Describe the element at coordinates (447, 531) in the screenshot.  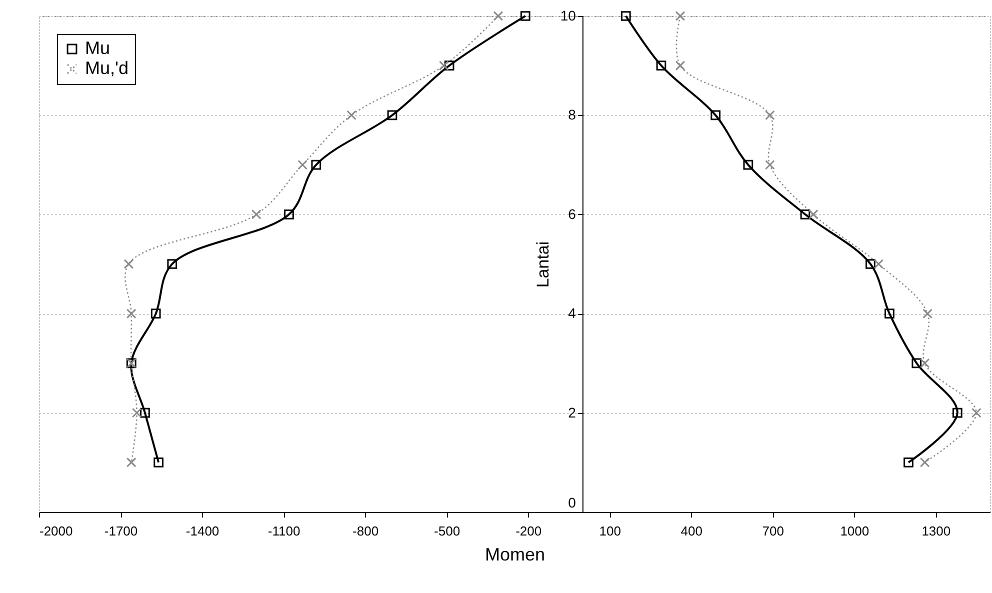
I see `x-tick-label: -500` at that location.